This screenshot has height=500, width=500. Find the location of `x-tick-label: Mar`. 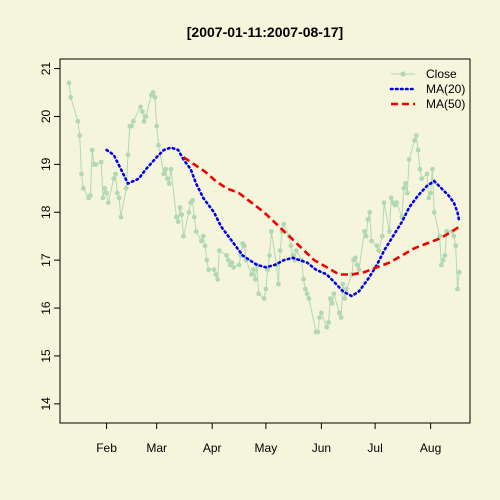

x-tick-label: Mar is located at coordinates (156, 448).